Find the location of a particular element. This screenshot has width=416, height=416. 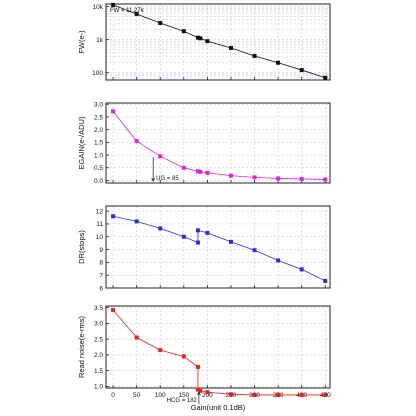

egain-ylabel: EGAIN(e-/ADU) is located at coordinates (81, 142).